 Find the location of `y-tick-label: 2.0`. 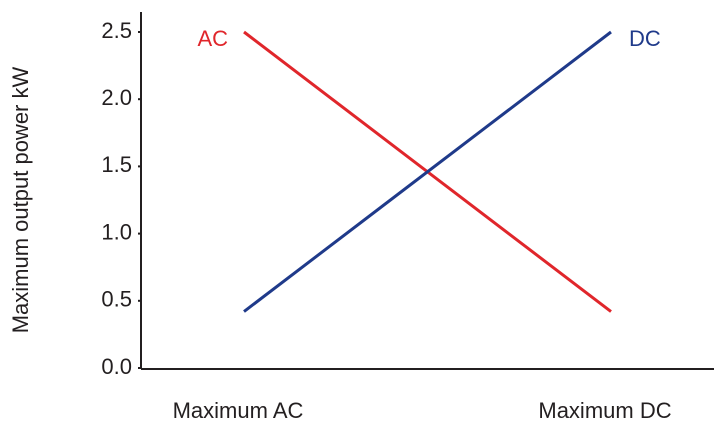

y-tick-label: 2.0 is located at coordinates (116, 97).